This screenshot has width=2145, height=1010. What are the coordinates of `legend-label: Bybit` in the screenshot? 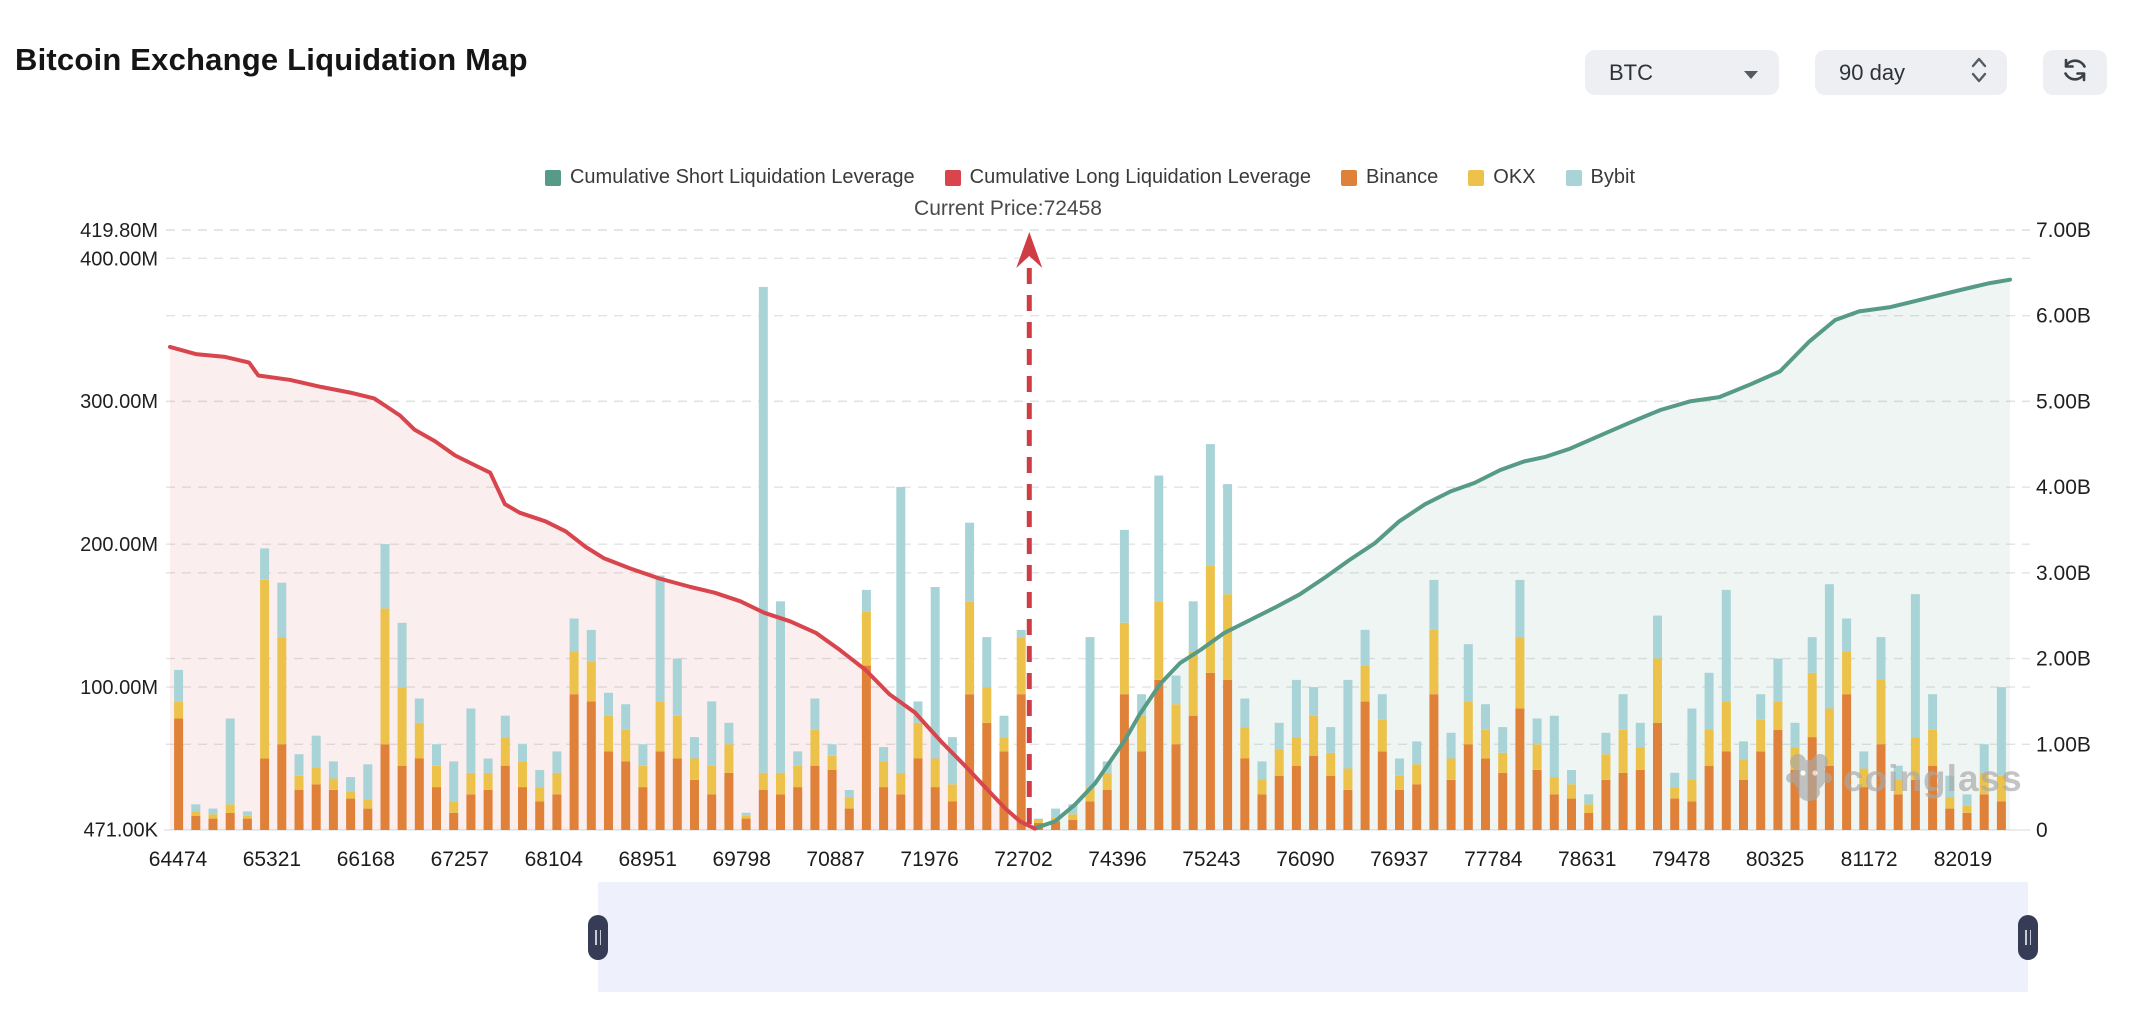 It's located at (1613, 177).